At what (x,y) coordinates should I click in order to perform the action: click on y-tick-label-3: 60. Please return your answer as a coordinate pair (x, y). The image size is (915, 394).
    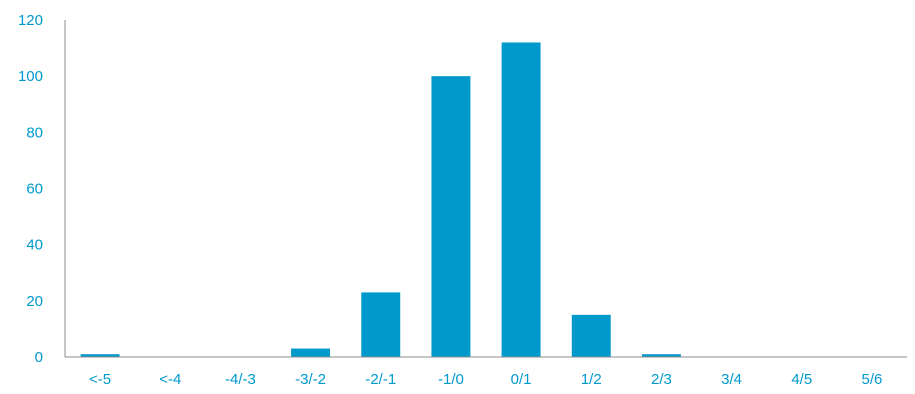
    Looking at the image, I should click on (34, 189).